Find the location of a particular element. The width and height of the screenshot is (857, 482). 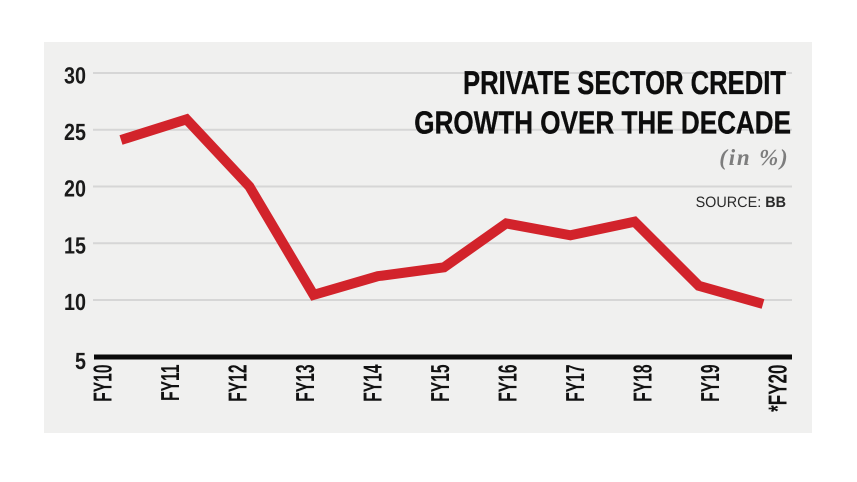

svg-text: FY12 is located at coordinates (238, 383).